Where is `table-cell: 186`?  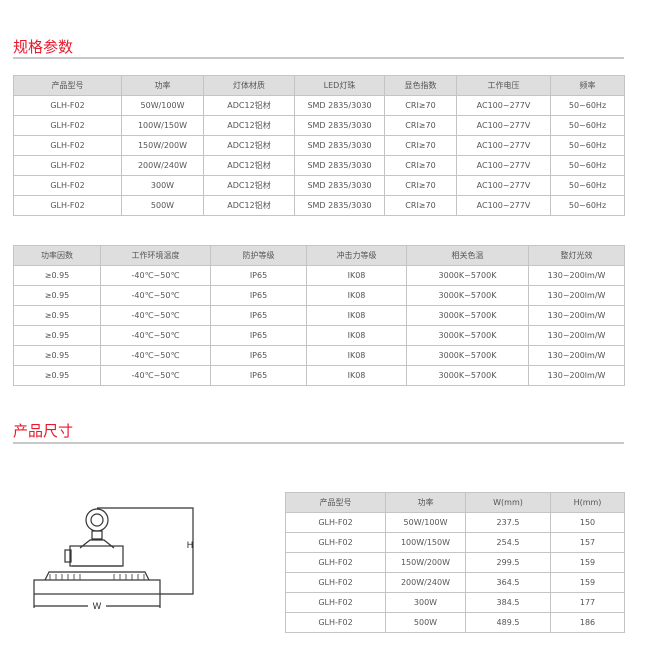
table-cell: 186 is located at coordinates (587, 622).